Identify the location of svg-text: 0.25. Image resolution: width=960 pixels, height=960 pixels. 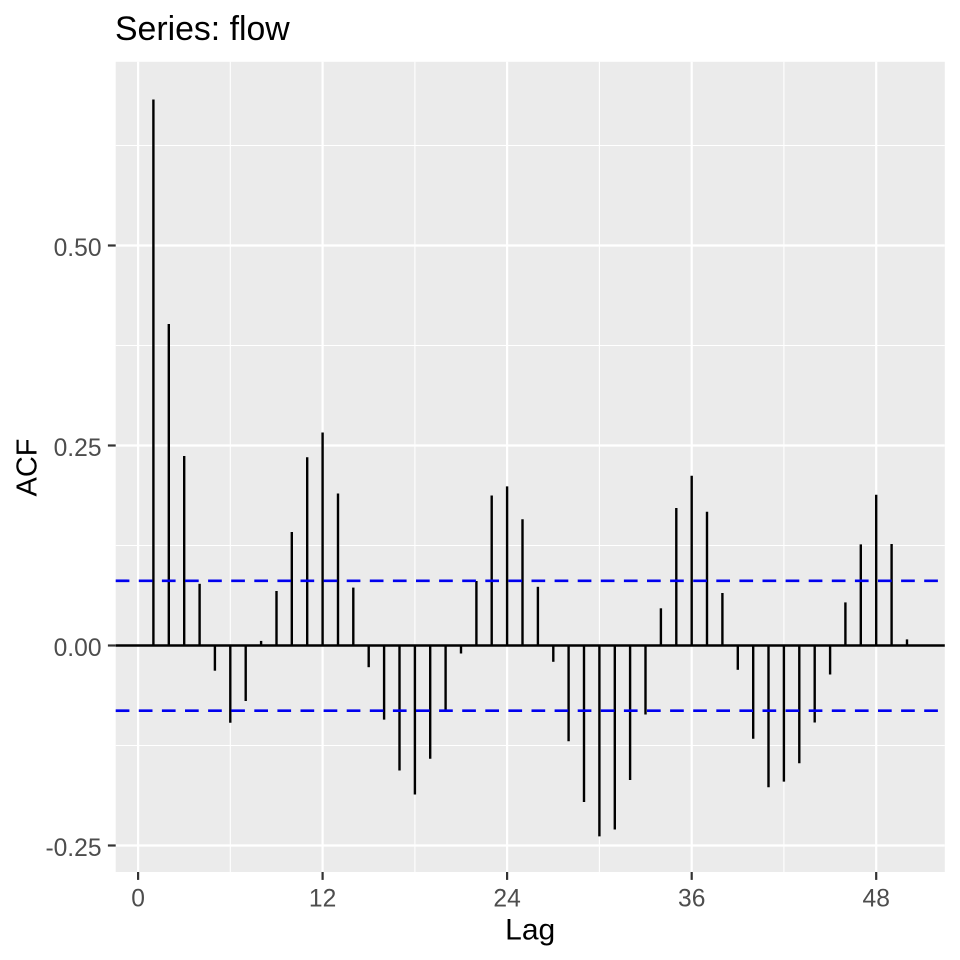
(78, 448).